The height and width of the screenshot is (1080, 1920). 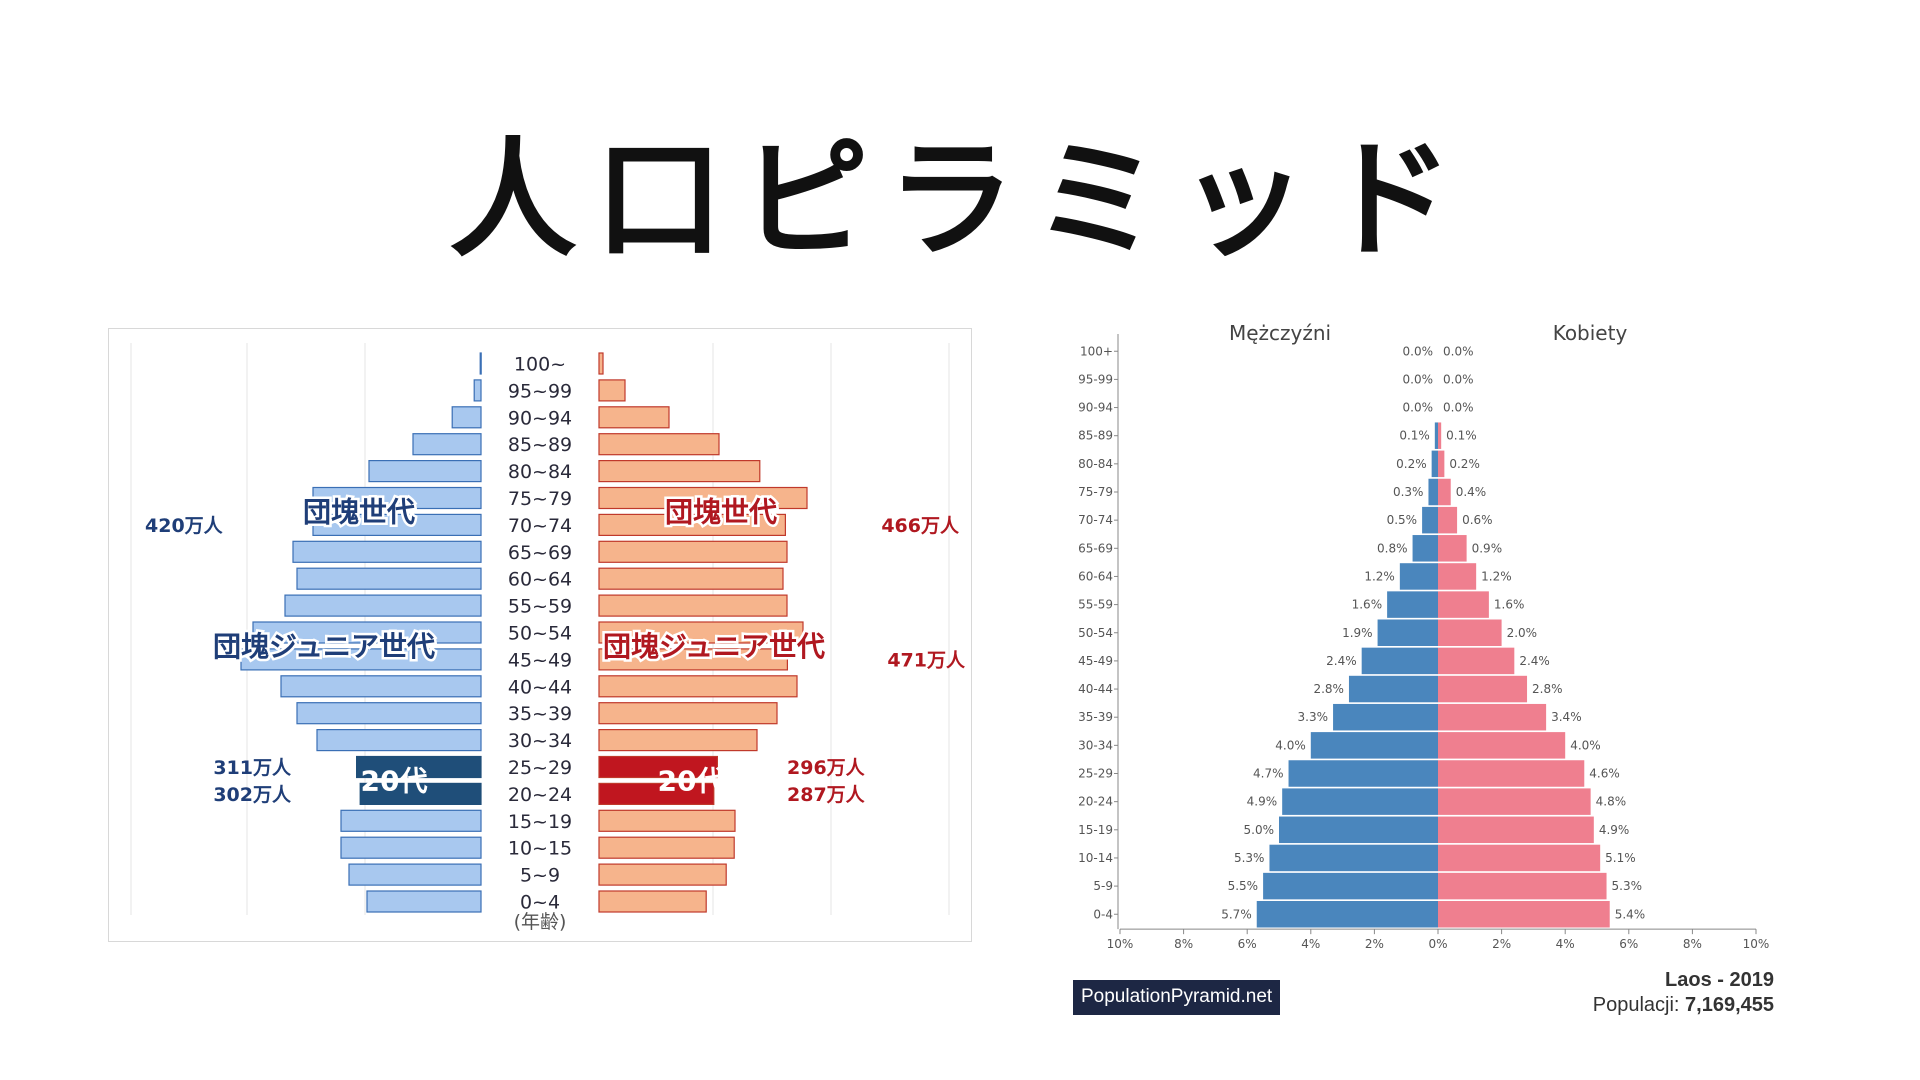 I want to click on age-label: 30~34, so click(x=540, y=741).